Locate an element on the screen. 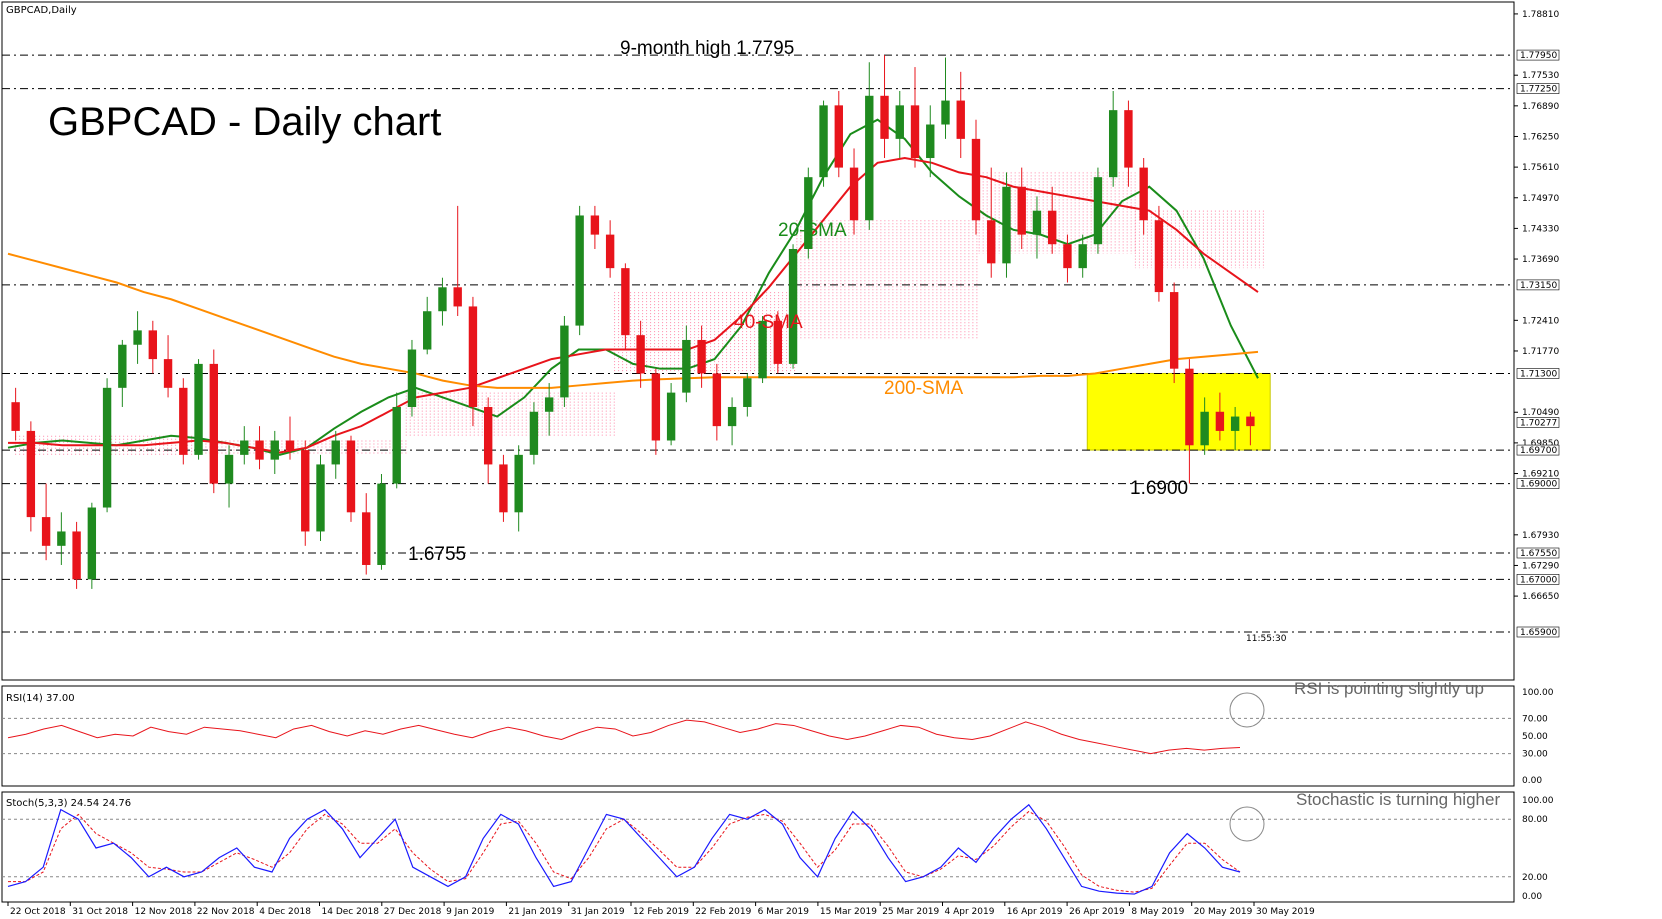 This screenshot has height=919, width=1662. date-tick-label: 26 Apr 2019 is located at coordinates (1097, 912).